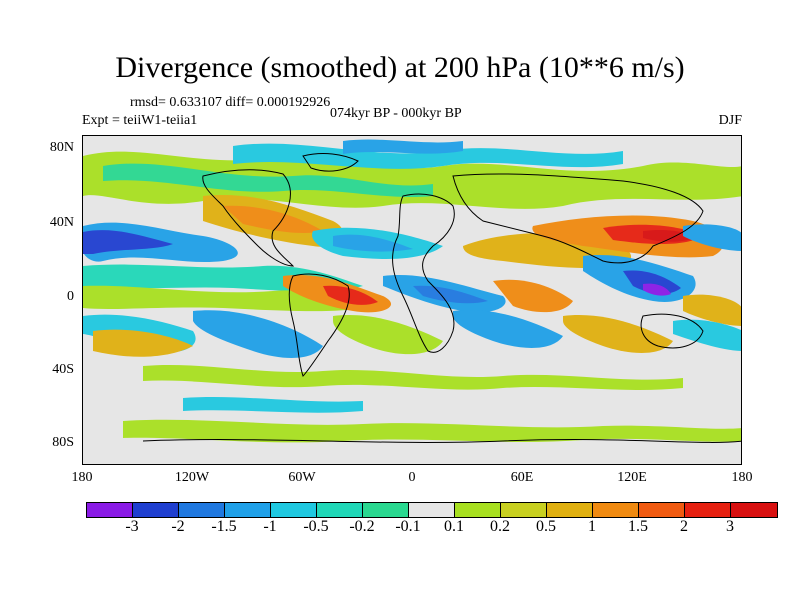 The height and width of the screenshot is (600, 800). I want to click on x-label-0: 0, so click(412, 477).